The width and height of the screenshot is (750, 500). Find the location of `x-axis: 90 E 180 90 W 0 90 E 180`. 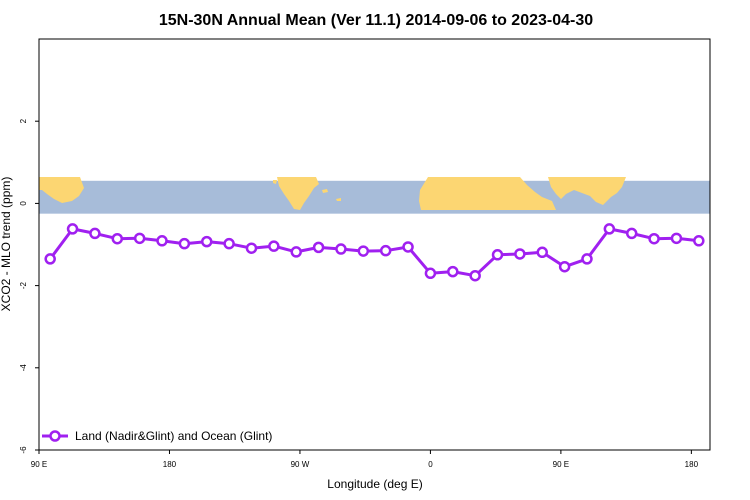

x-axis: 90 E 180 90 W 0 90 E 180 is located at coordinates (365, 459).